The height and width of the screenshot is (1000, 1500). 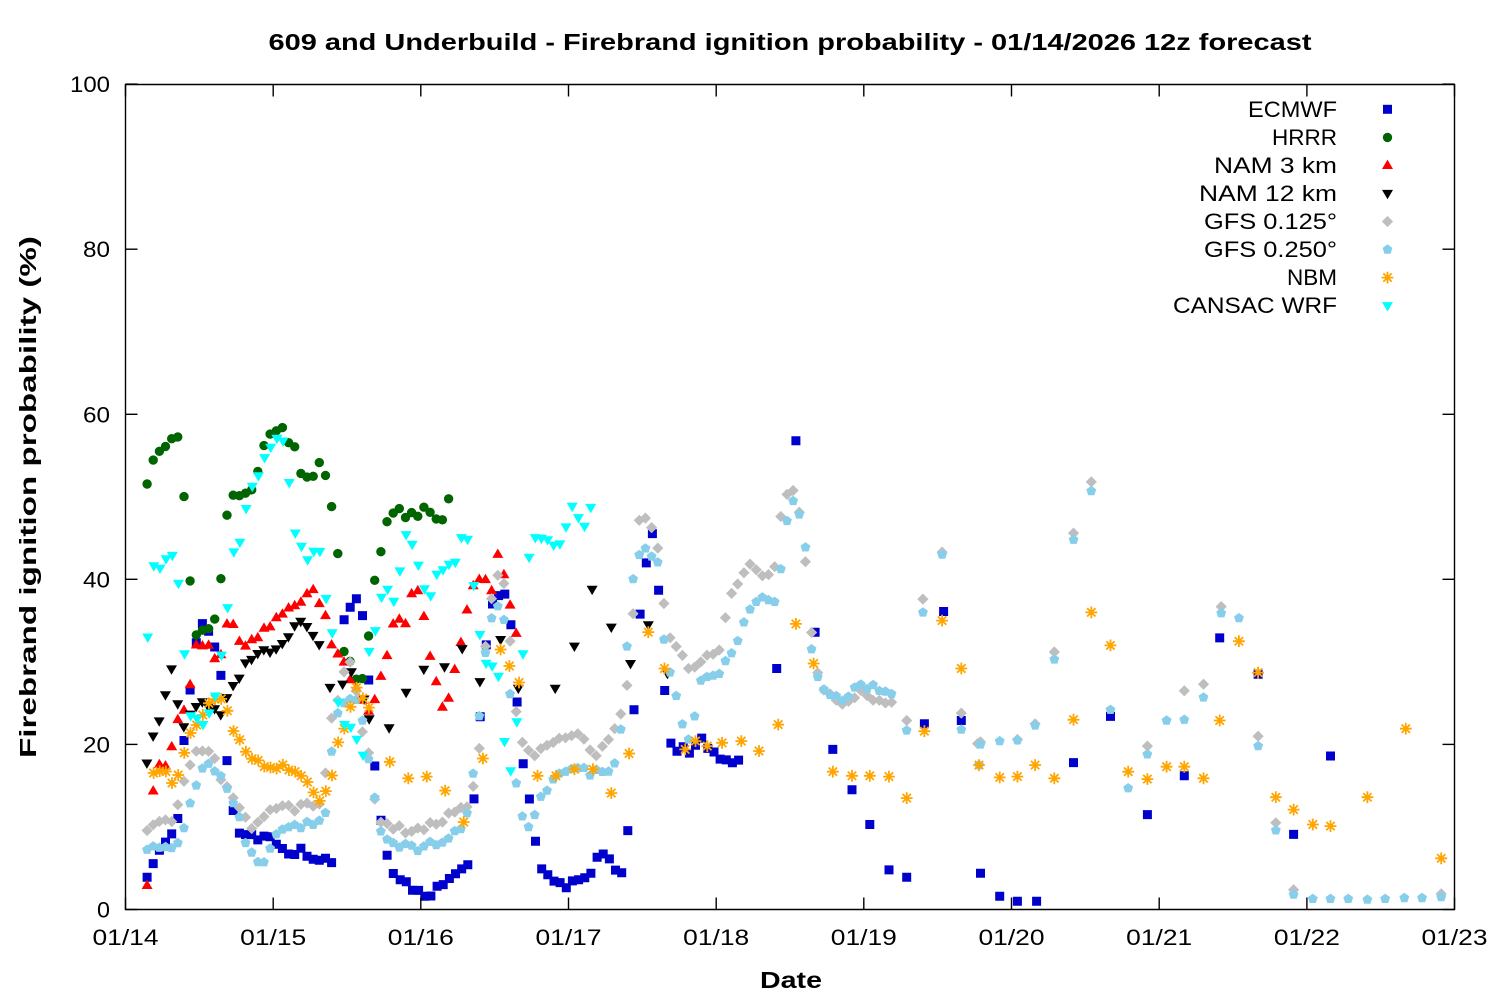 I want to click on svg-text: 01/18, so click(x=716, y=937).